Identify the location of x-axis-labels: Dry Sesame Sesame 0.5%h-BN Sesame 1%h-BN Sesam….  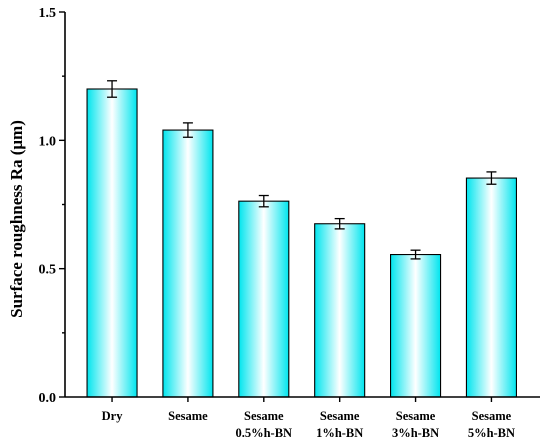
(308, 418).